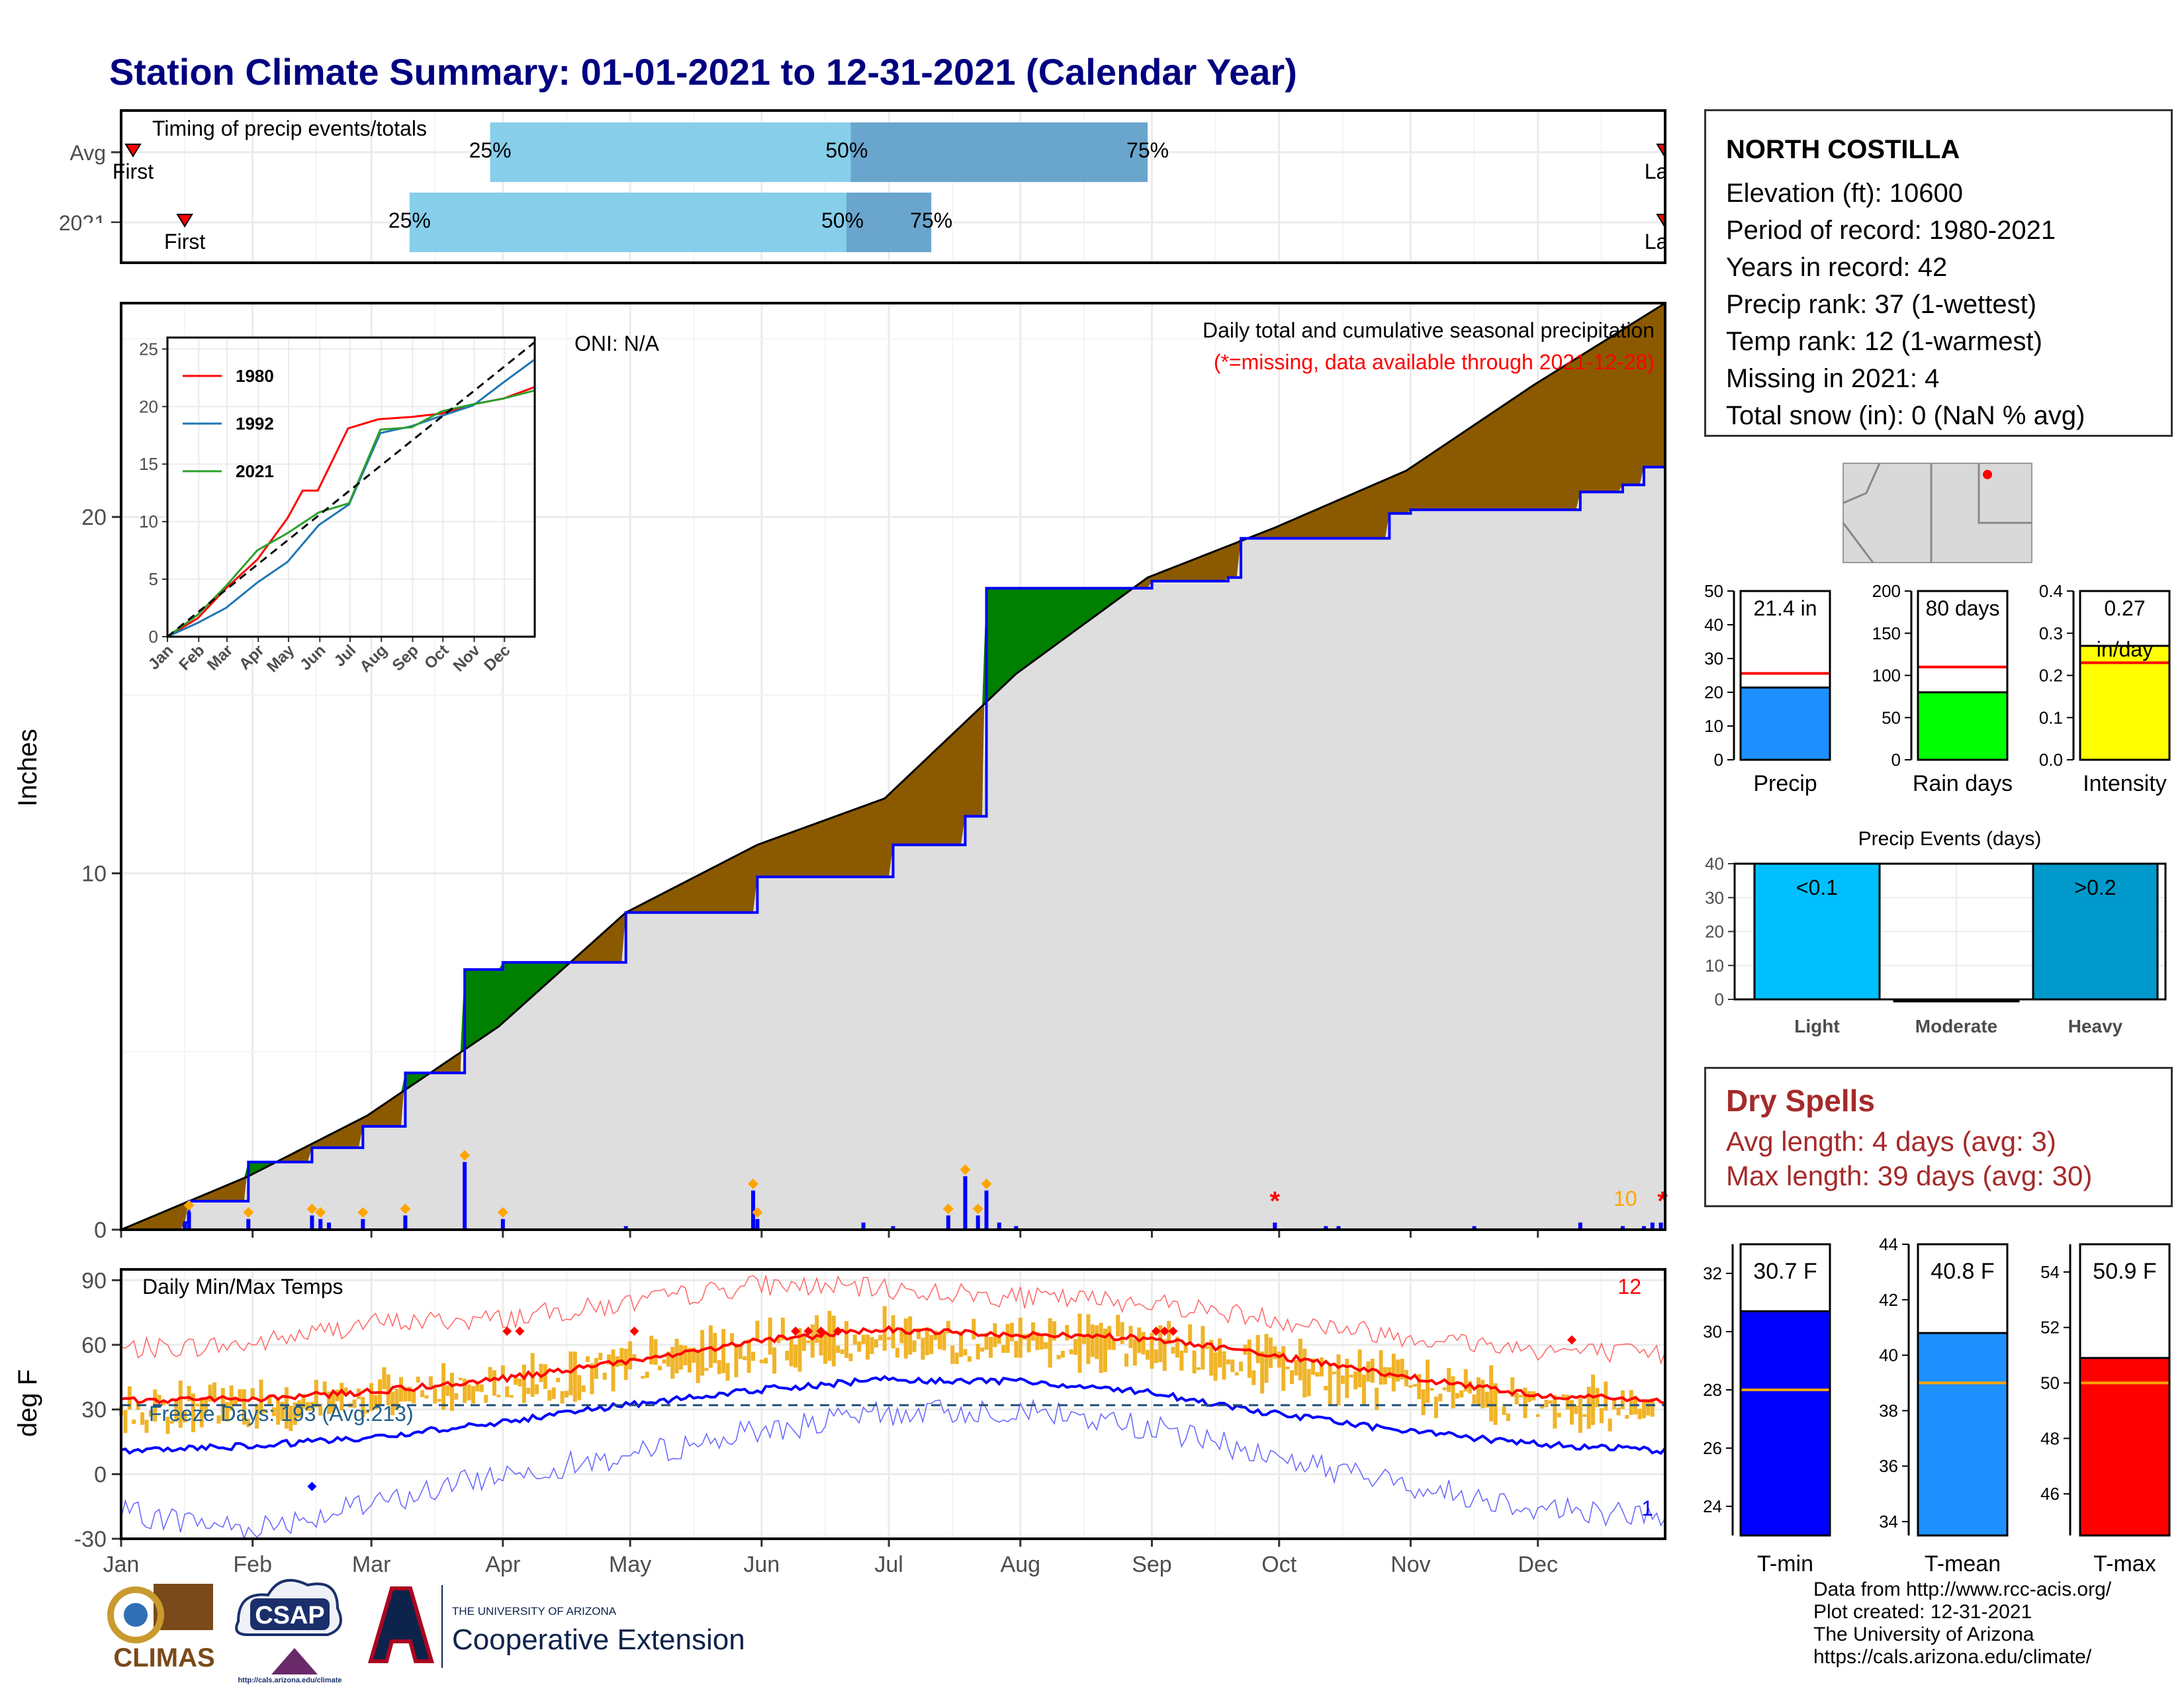 The image size is (2184, 1691). Describe the element at coordinates (2050, 1494) in the screenshot. I see `temp-total-ytick-label: 46` at that location.